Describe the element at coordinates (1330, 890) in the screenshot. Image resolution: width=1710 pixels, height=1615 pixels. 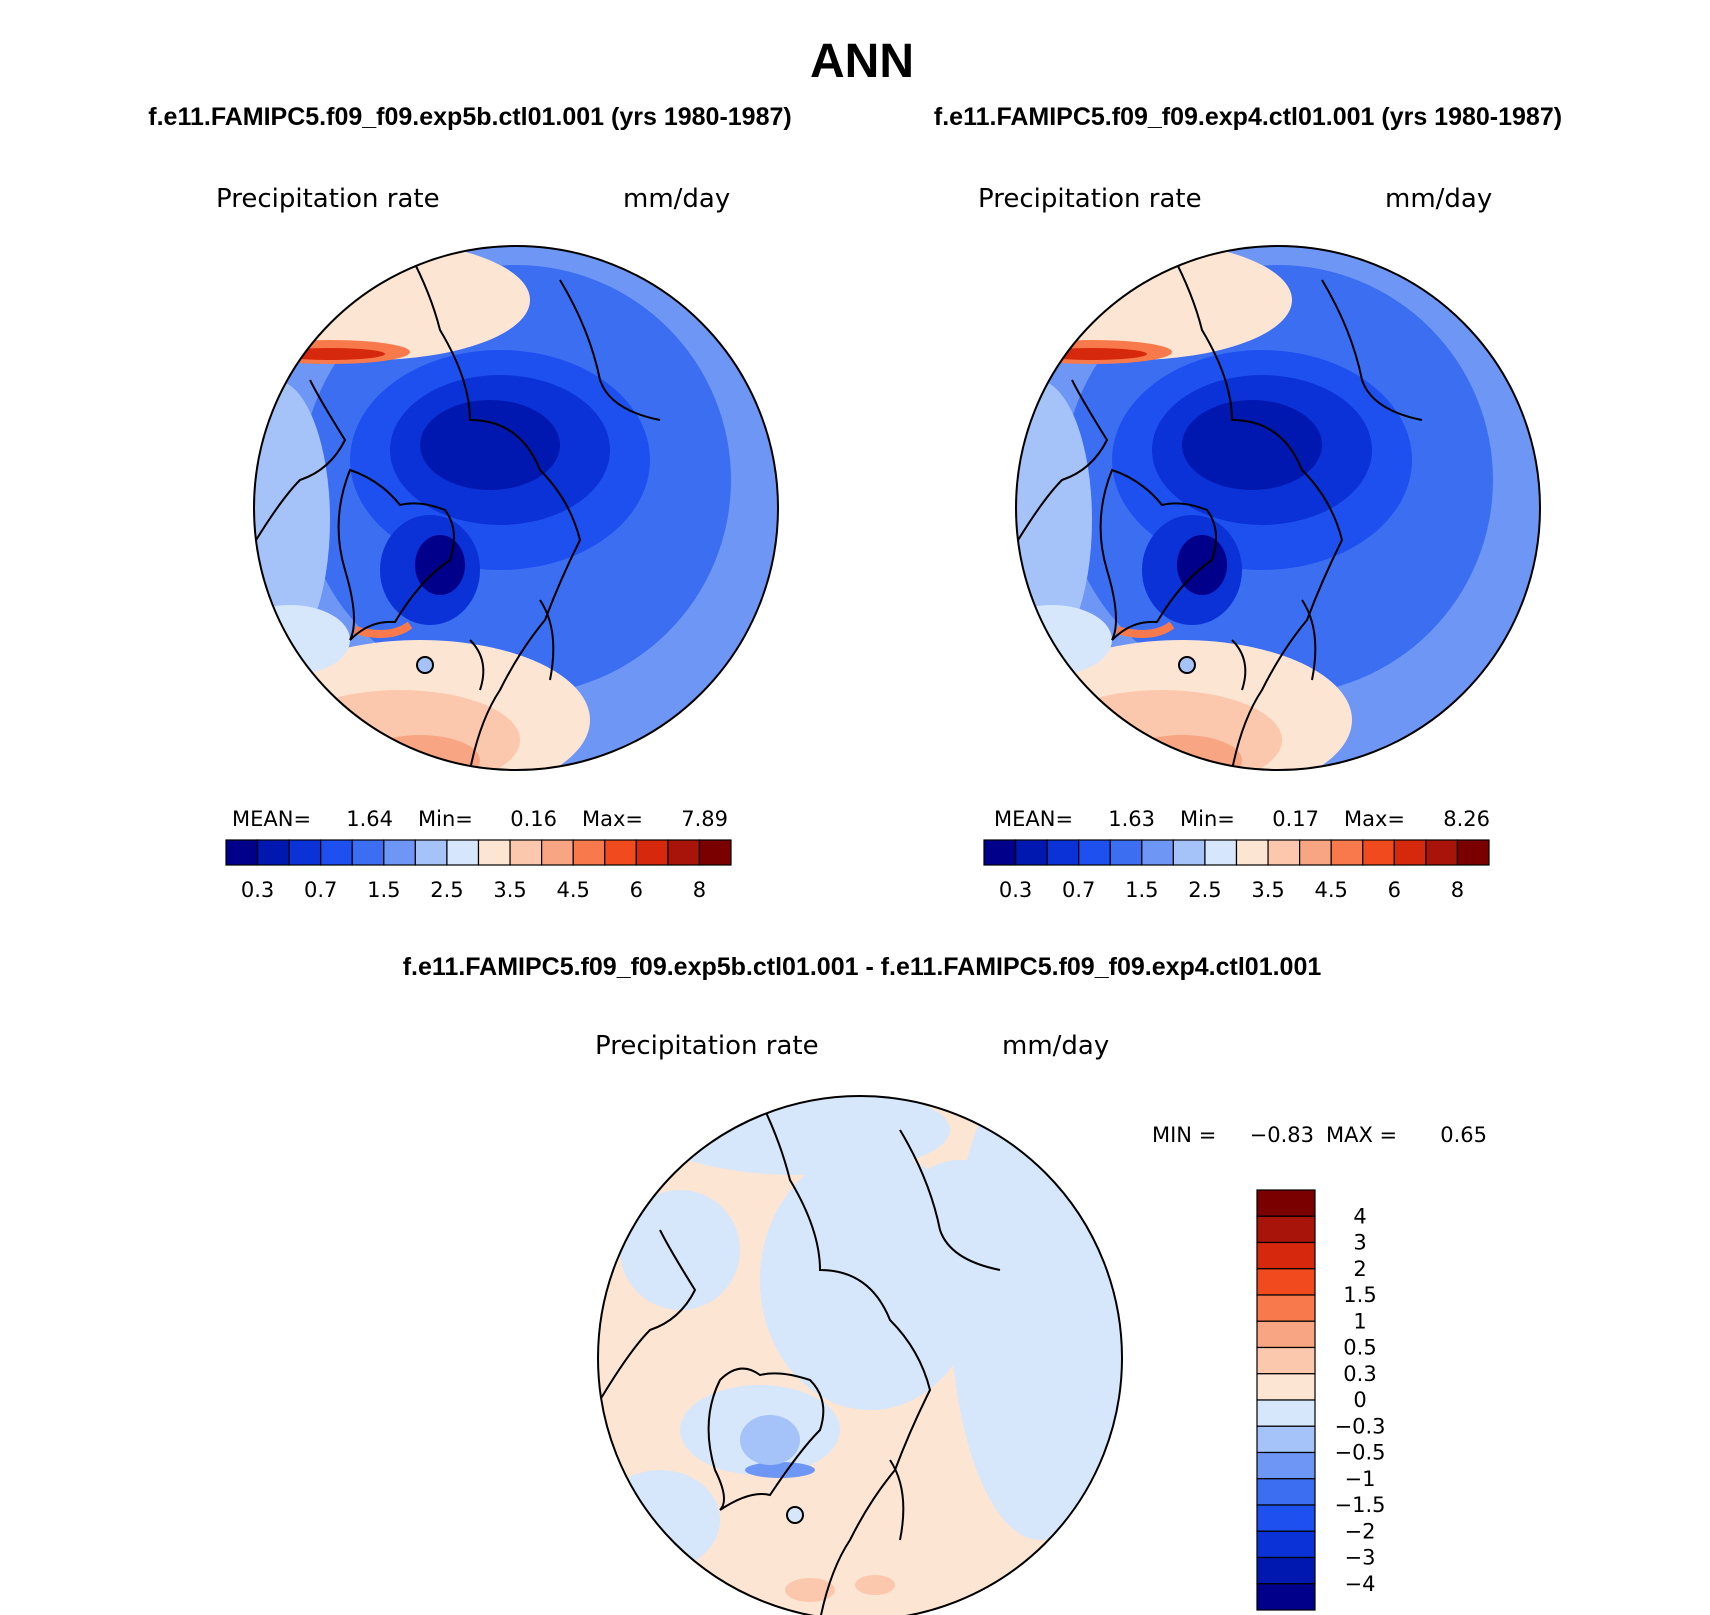
I see `panel-exp4-colorbar-tick-label: 4.5` at that location.